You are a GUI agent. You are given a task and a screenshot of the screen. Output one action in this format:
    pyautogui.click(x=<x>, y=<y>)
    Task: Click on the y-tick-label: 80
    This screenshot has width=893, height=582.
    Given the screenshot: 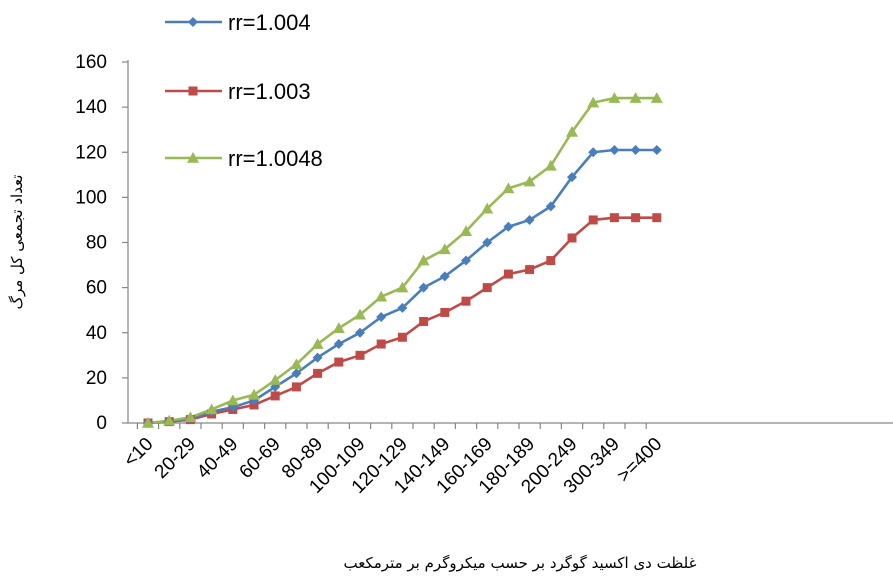 What is the action you would take?
    pyautogui.click(x=96, y=243)
    